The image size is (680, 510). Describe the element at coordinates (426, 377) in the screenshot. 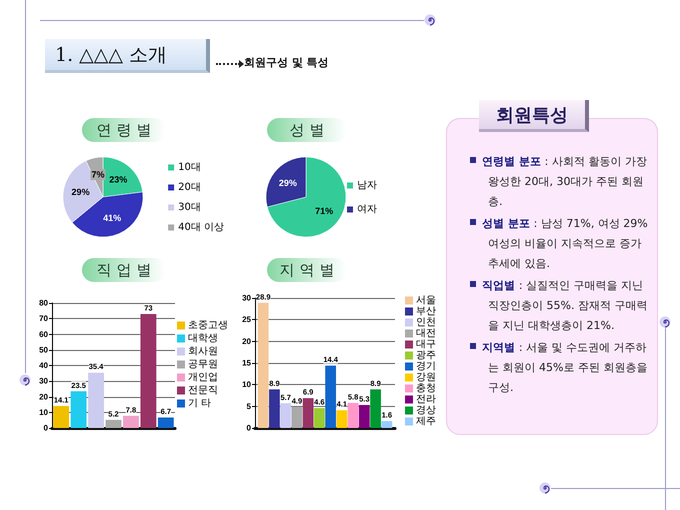

I see `legend-label: 강원` at that location.